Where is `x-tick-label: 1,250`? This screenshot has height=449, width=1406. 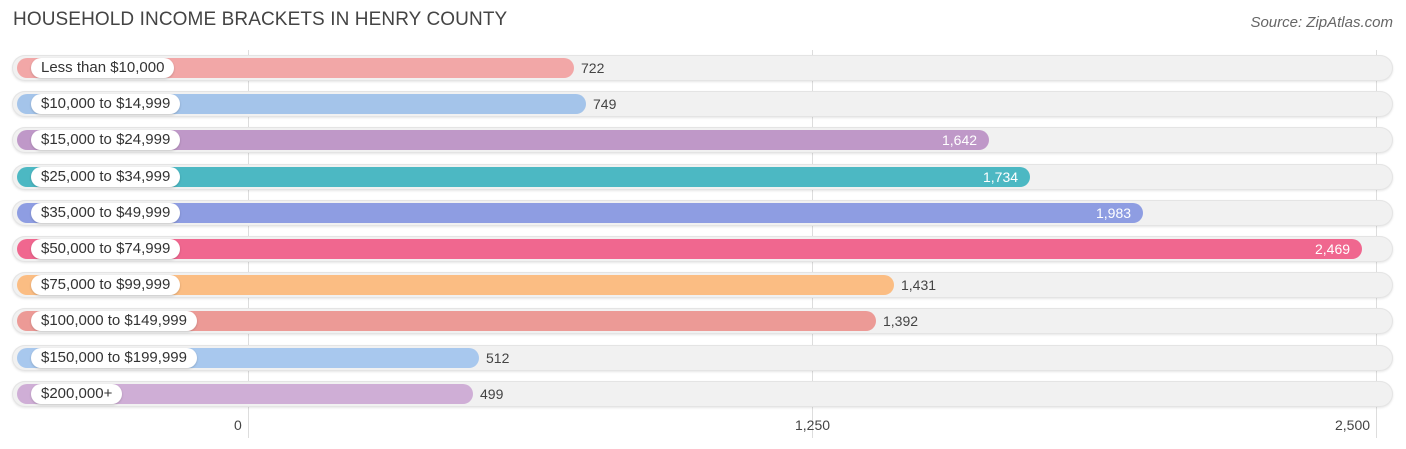 x-tick-label: 1,250 is located at coordinates (813, 425).